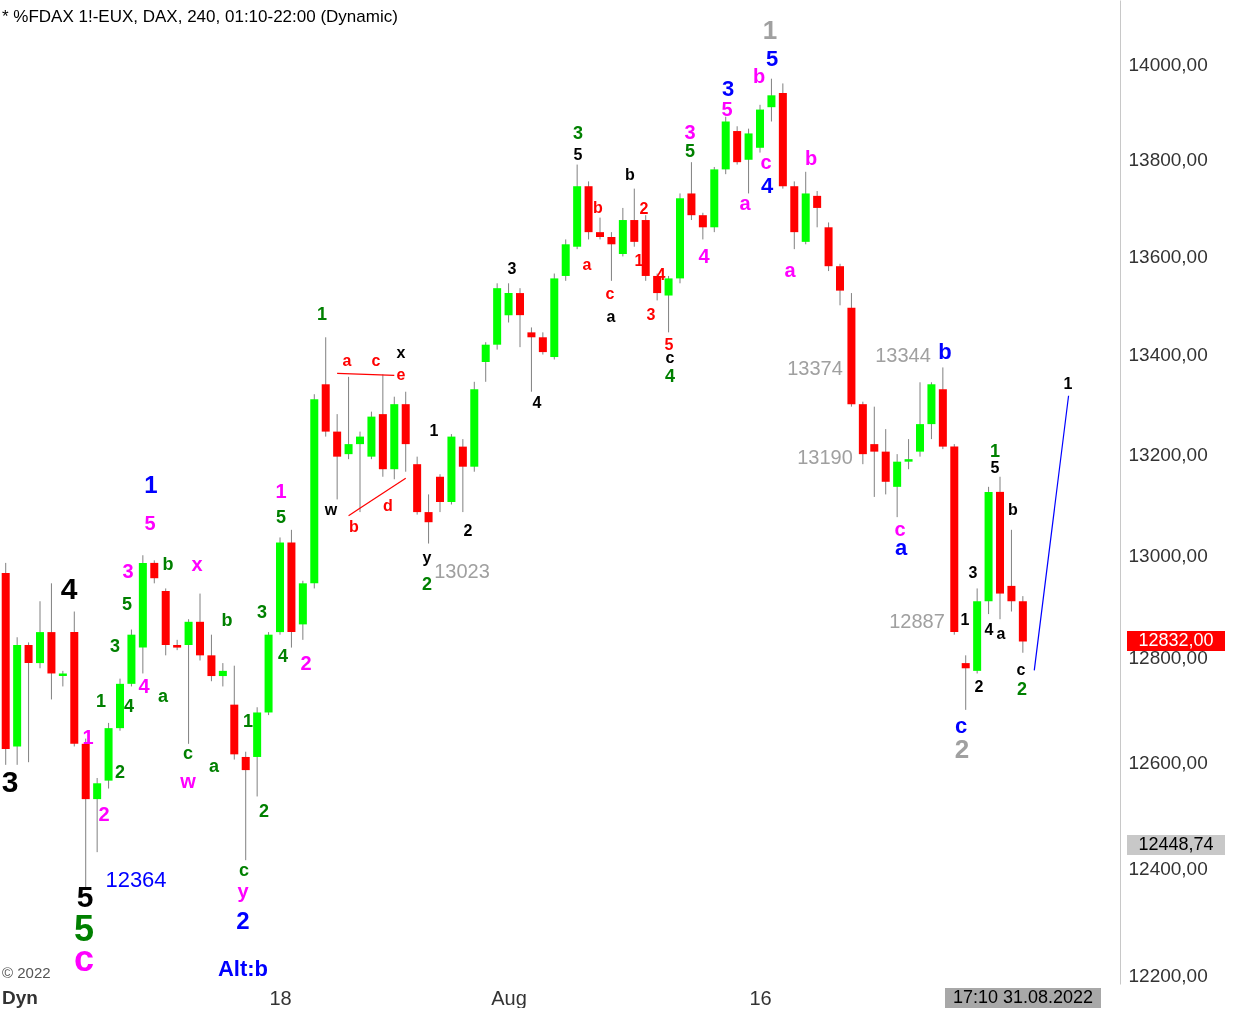 This screenshot has width=1235, height=1011. What do you see at coordinates (26, 972) in the screenshot?
I see `annotation: © 2022` at bounding box center [26, 972].